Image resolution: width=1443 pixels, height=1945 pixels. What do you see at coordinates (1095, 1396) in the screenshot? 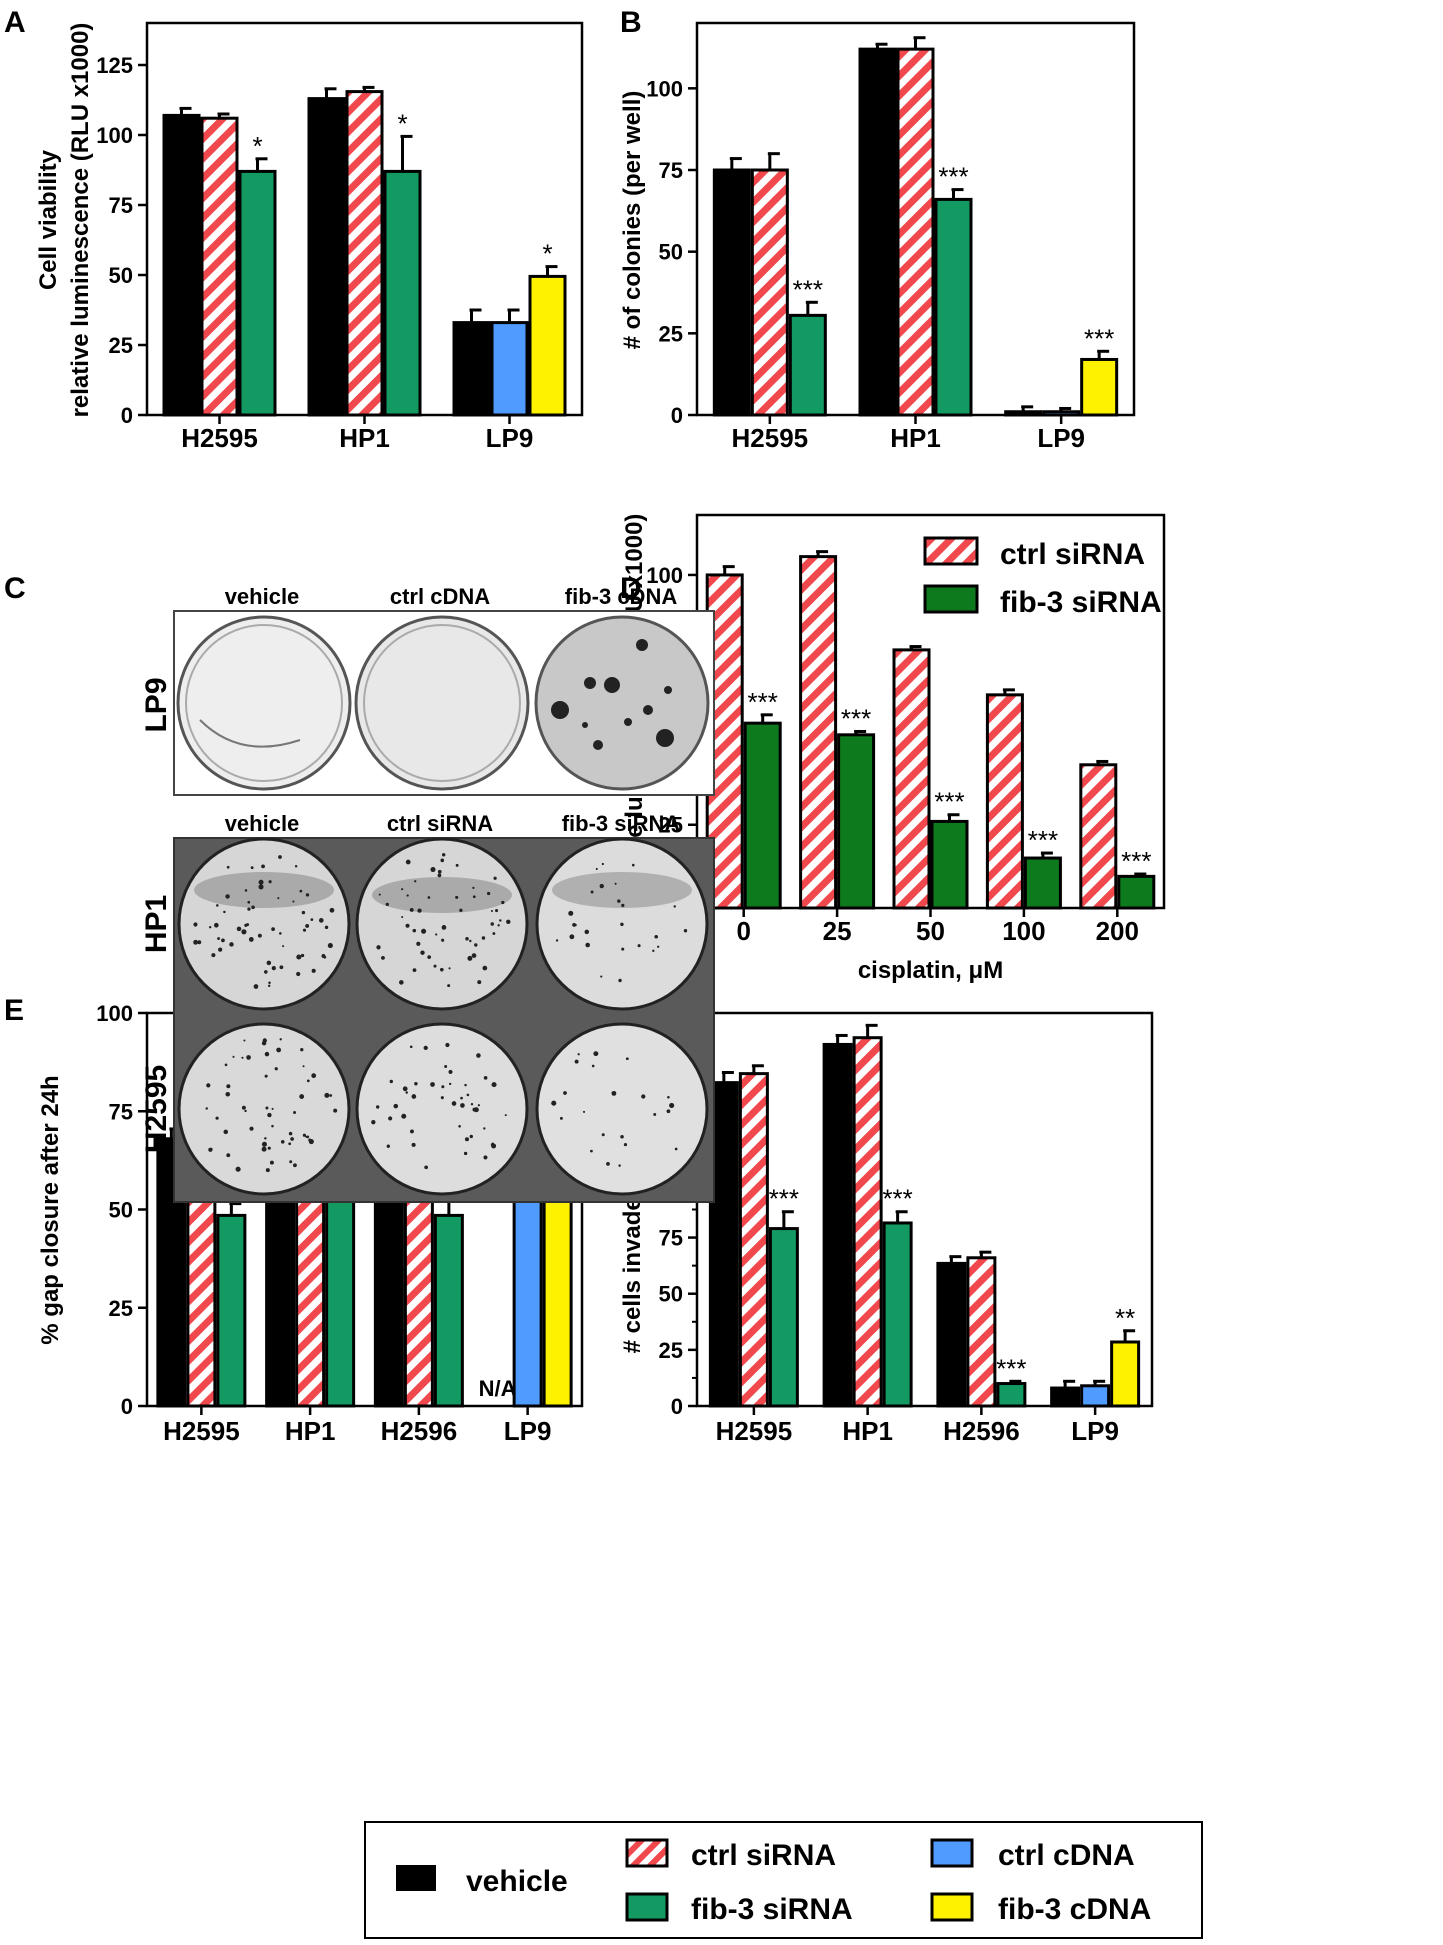
I see `bar-ctrl-cdna` at bounding box center [1095, 1396].